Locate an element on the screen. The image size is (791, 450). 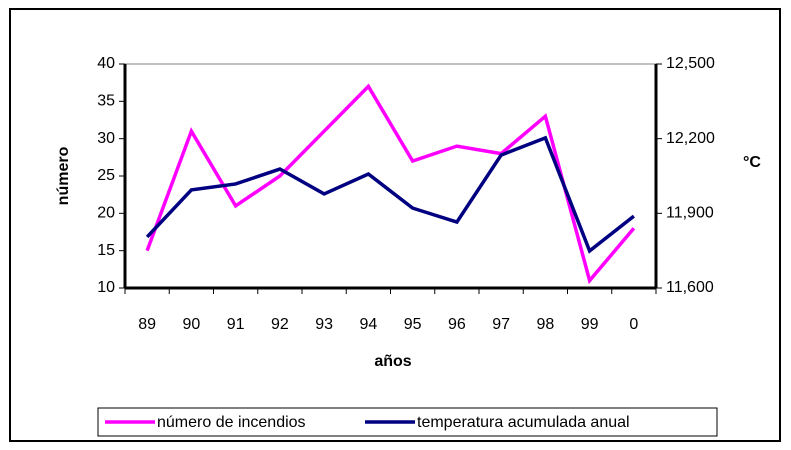
x-tick-label: 97 is located at coordinates (501, 324).